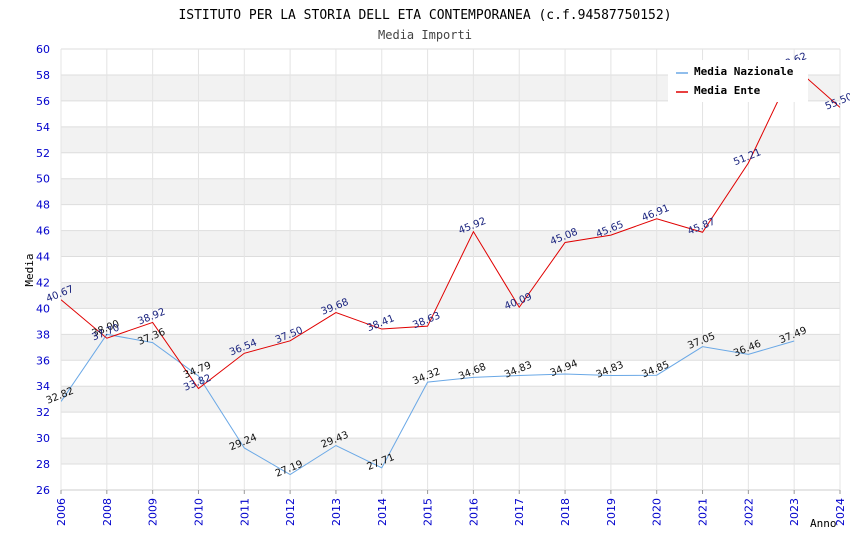 This screenshot has width=850, height=550. Describe the element at coordinates (244, 512) in the screenshot. I see `x-tick-label: 2011` at that location.